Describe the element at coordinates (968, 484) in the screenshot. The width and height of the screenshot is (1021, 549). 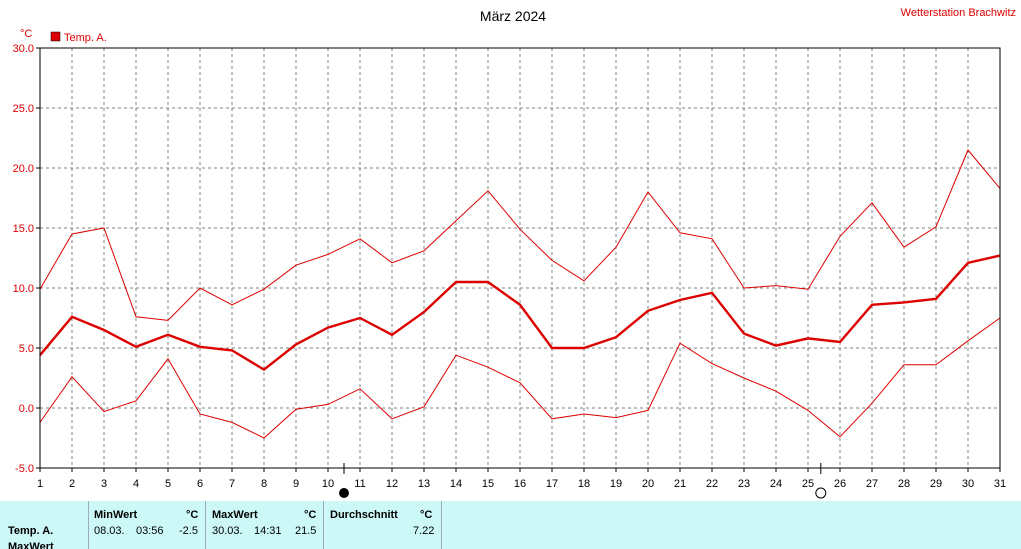
I see `x-tick-label: 30` at that location.